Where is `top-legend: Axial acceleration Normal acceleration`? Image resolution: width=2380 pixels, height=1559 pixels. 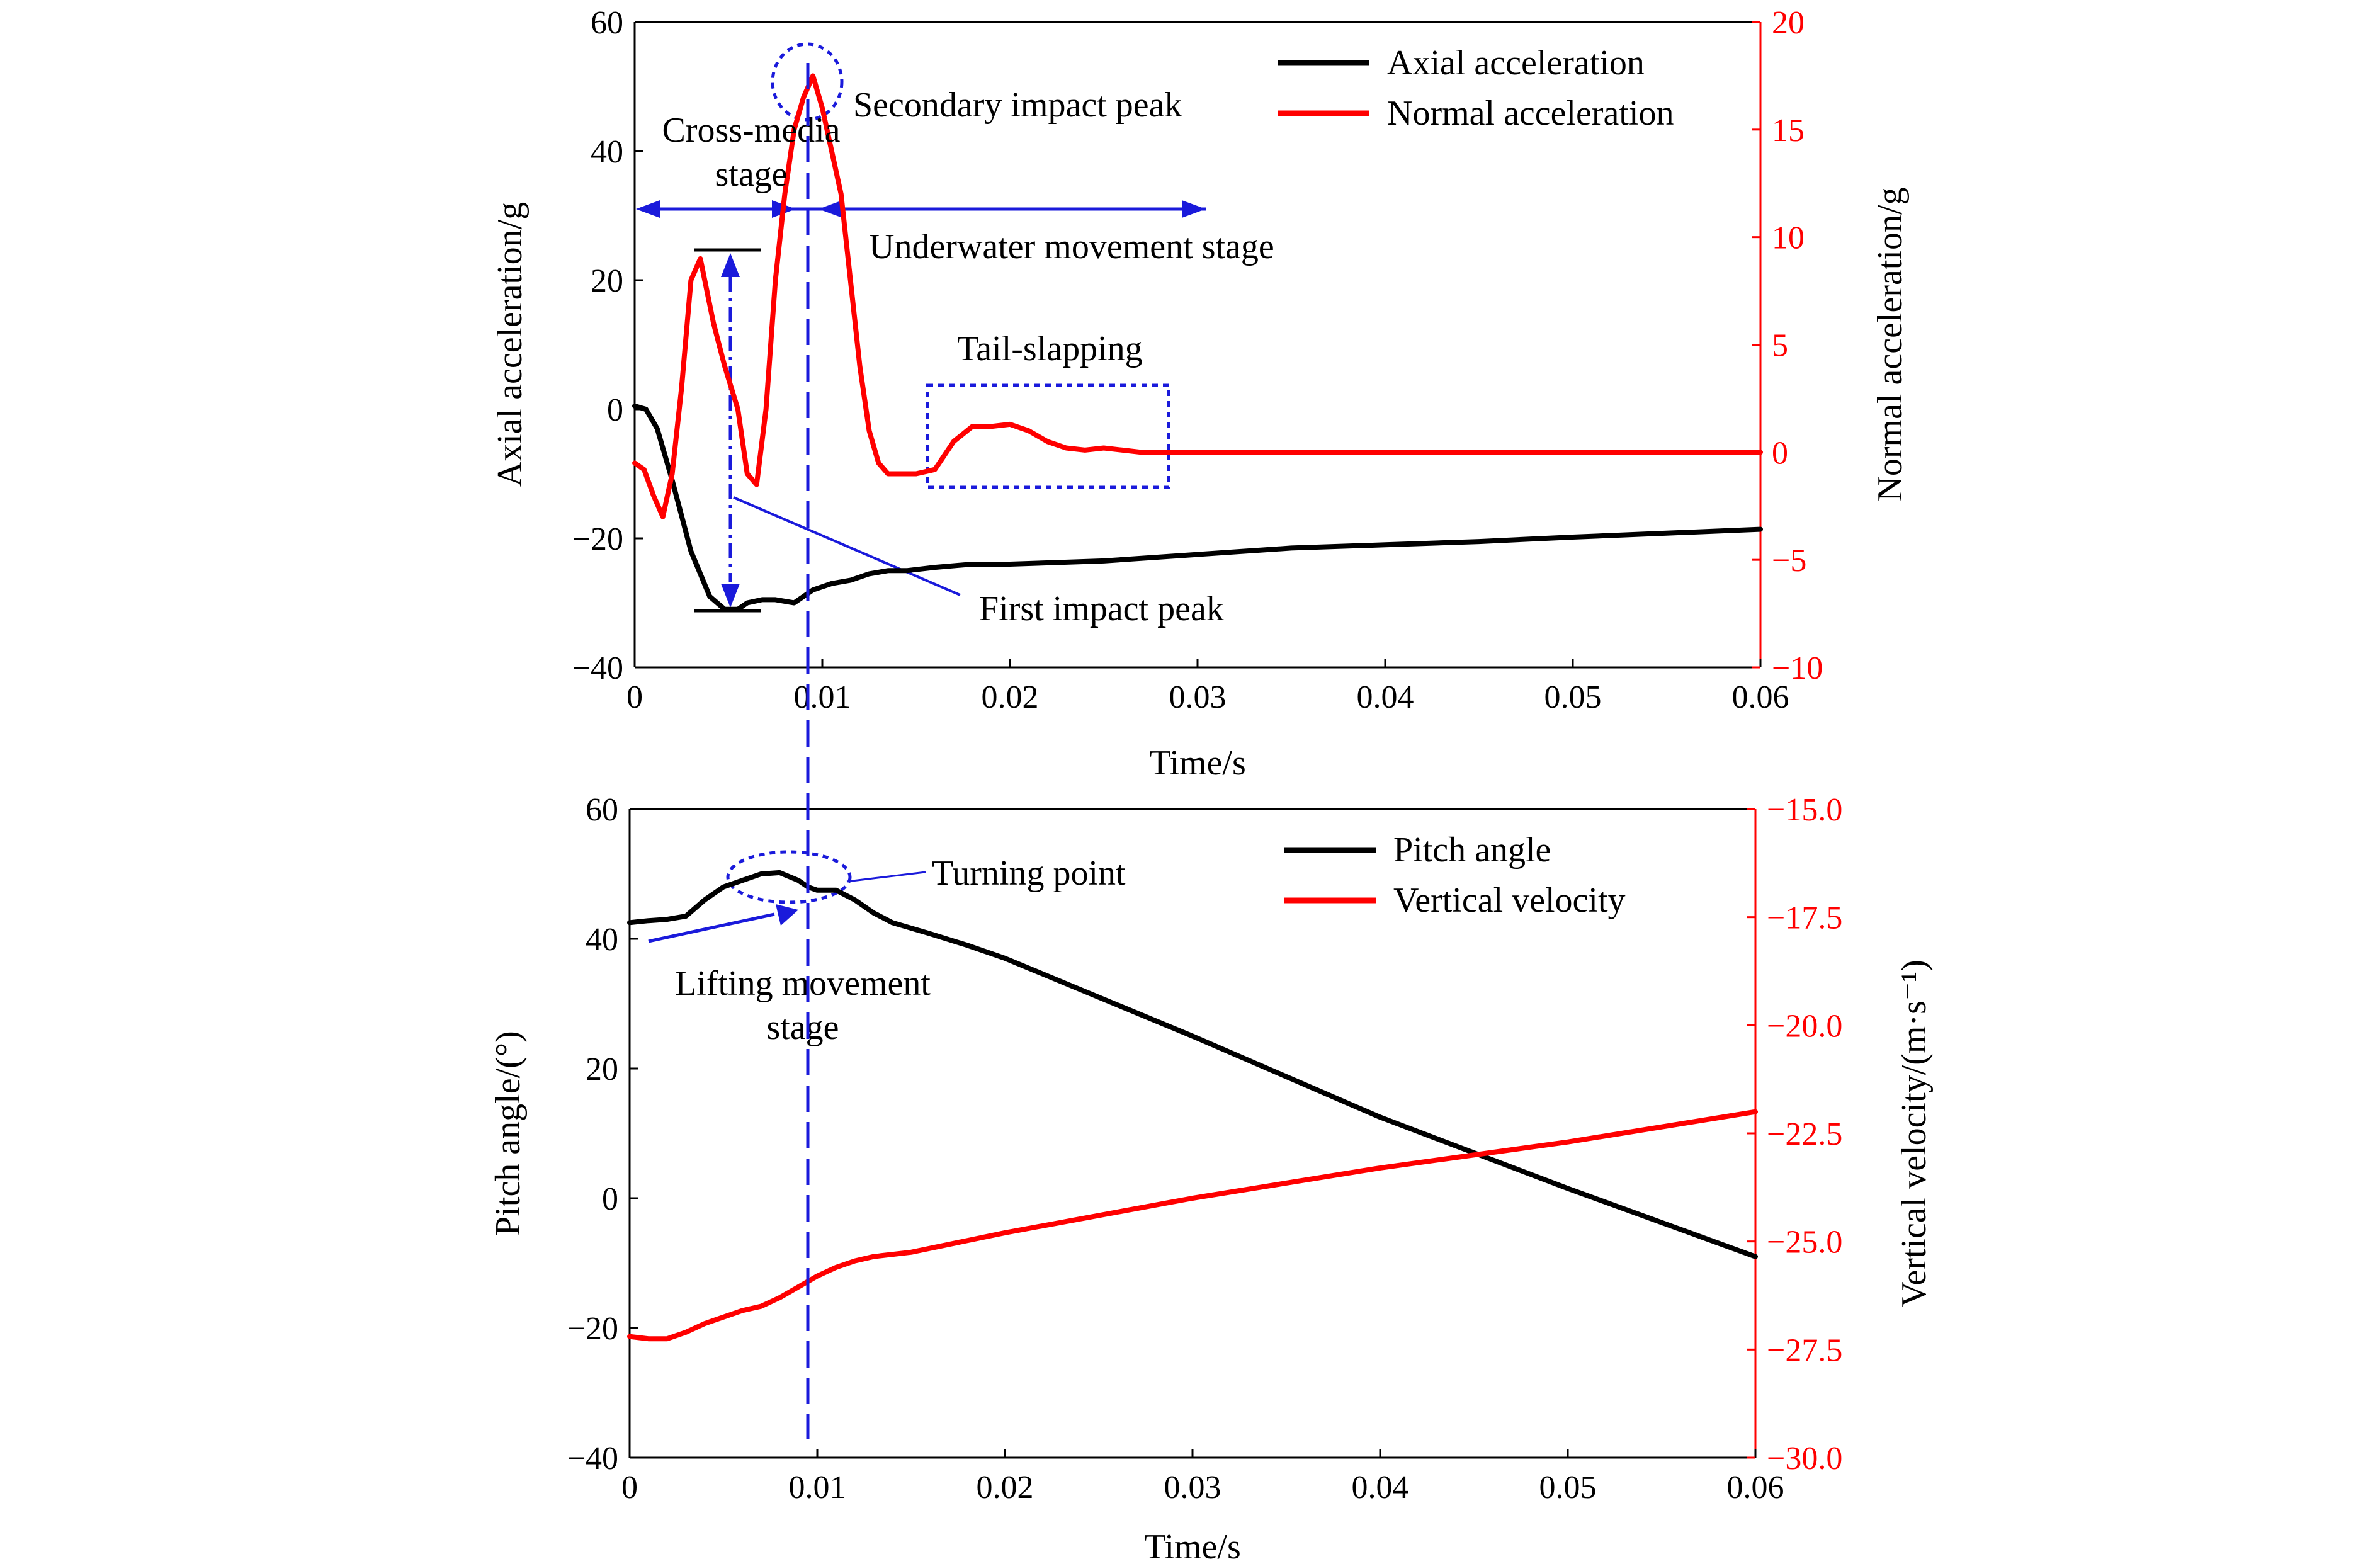 top-legend: Axial acceleration Normal acceleration is located at coordinates (1476, 88).